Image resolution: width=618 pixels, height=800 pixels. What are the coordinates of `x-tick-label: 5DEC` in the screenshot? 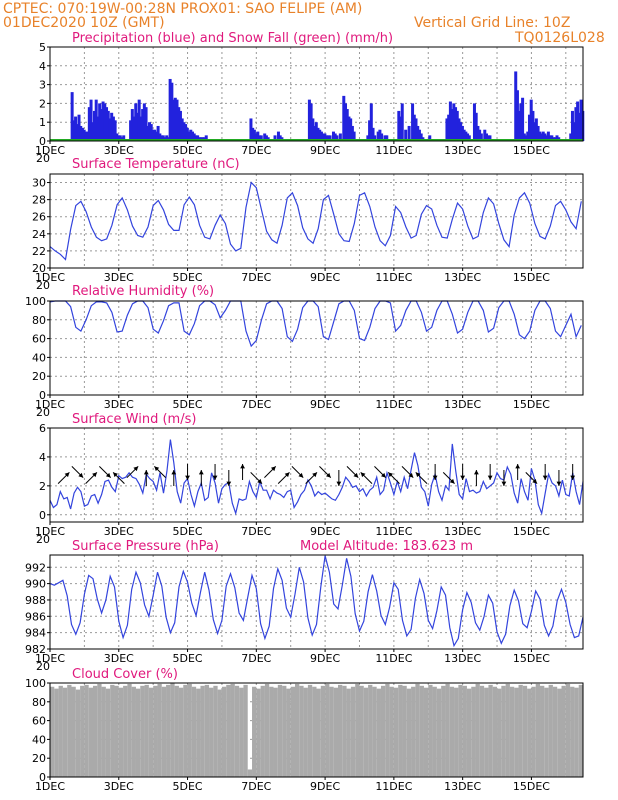 It's located at (187, 404).